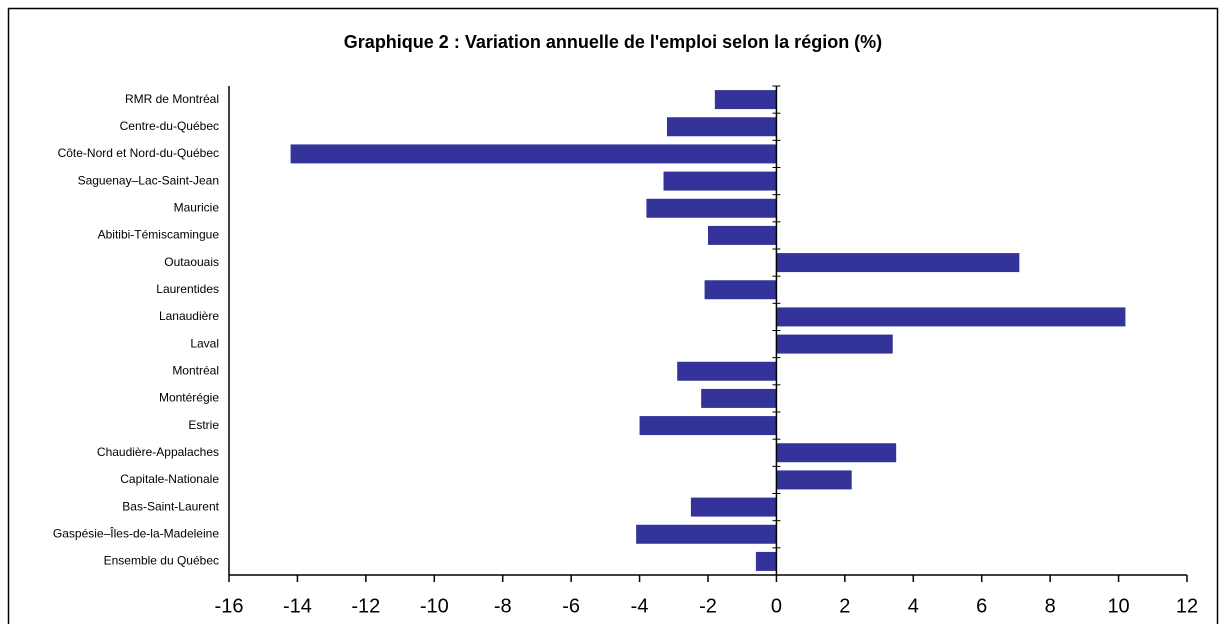  I want to click on x-tick-label: -10, so click(434, 606).